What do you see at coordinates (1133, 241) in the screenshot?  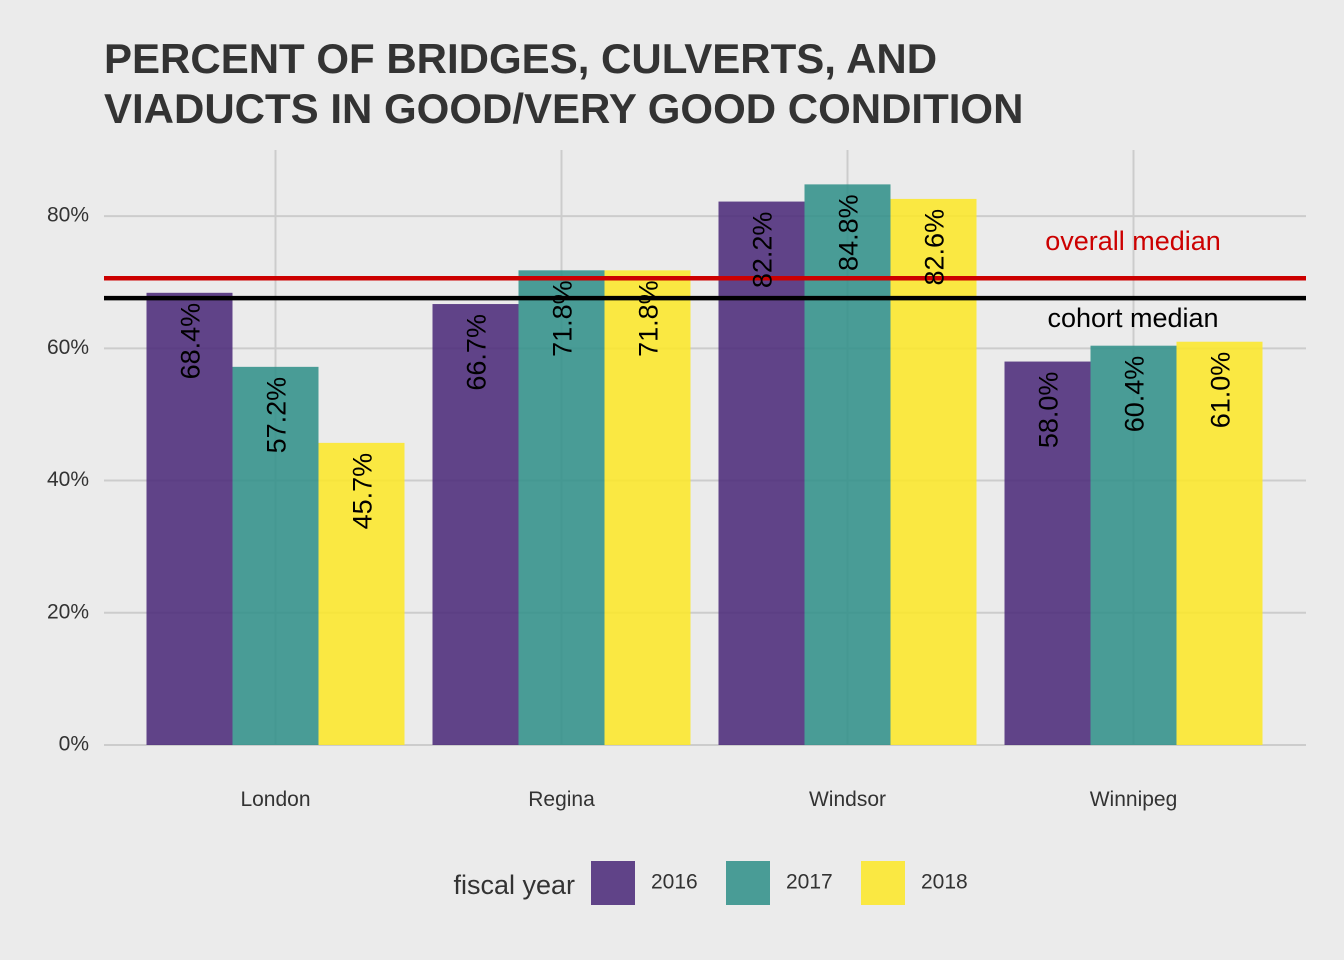 I see `reference-label-overall-median: overall median` at bounding box center [1133, 241].